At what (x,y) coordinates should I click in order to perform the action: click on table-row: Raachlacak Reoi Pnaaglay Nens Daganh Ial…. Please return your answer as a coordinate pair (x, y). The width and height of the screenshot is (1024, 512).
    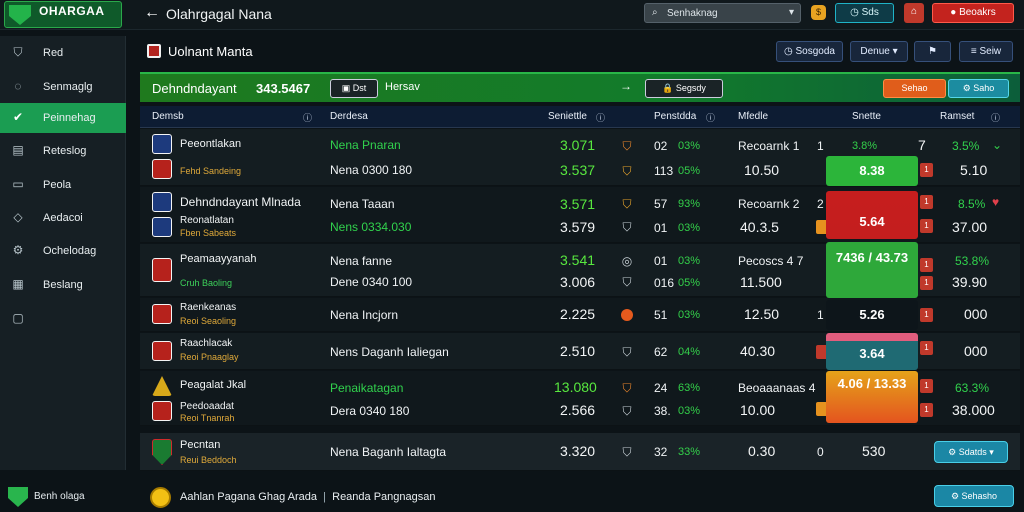
    Looking at the image, I should click on (580, 351).